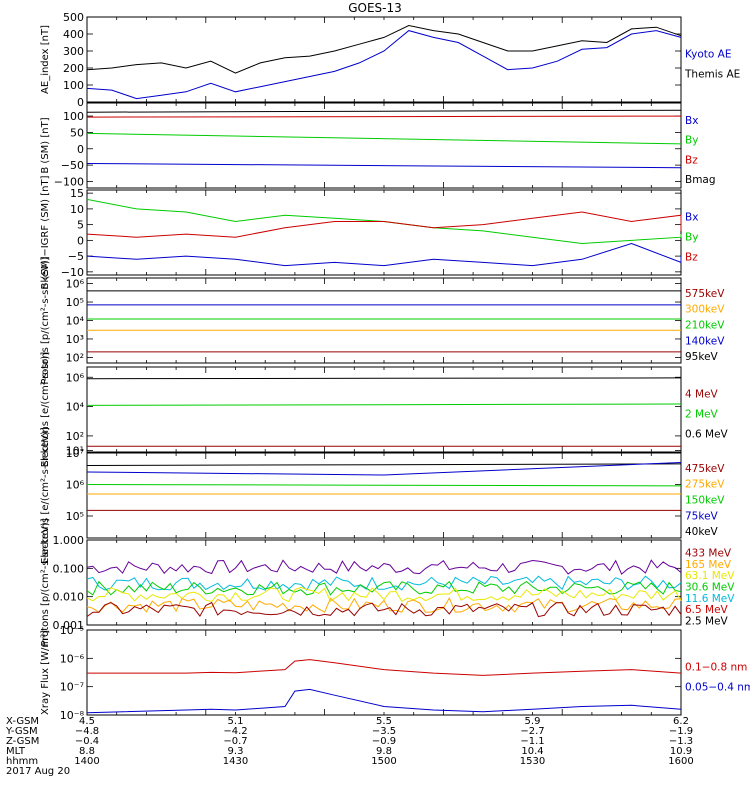 This screenshot has height=800, width=750. What do you see at coordinates (87, 721) in the screenshot?
I see `ephemeris-value: 4.5` at bounding box center [87, 721].